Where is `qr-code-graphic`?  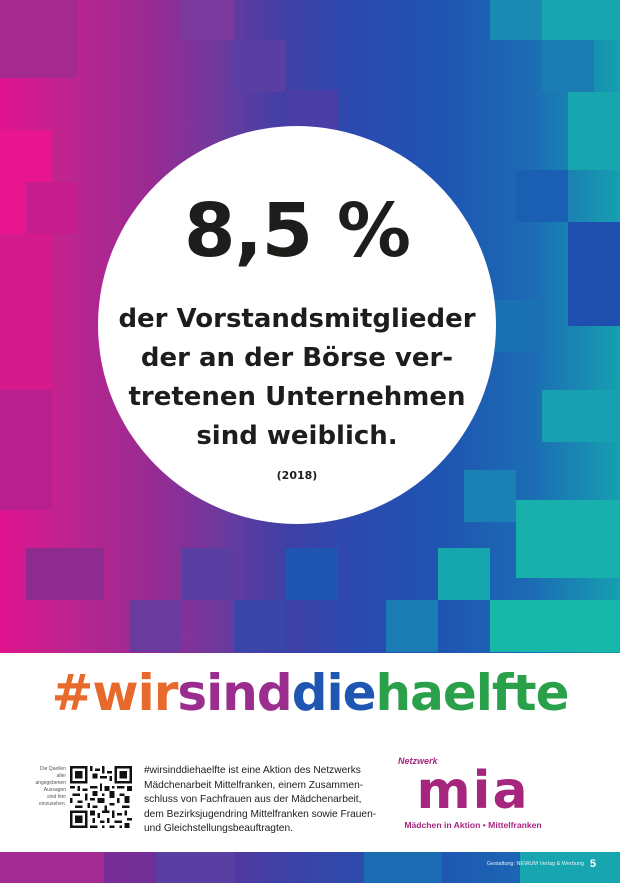 qr-code-graphic is located at coordinates (101, 797).